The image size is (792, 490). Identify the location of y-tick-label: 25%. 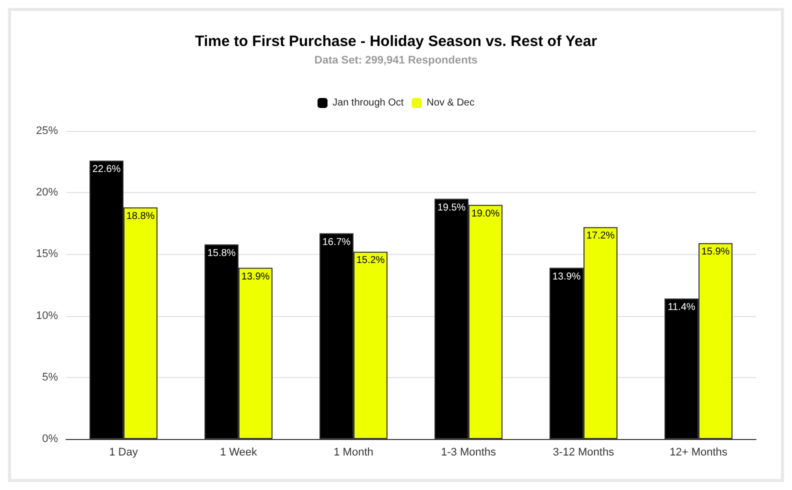
(47, 131).